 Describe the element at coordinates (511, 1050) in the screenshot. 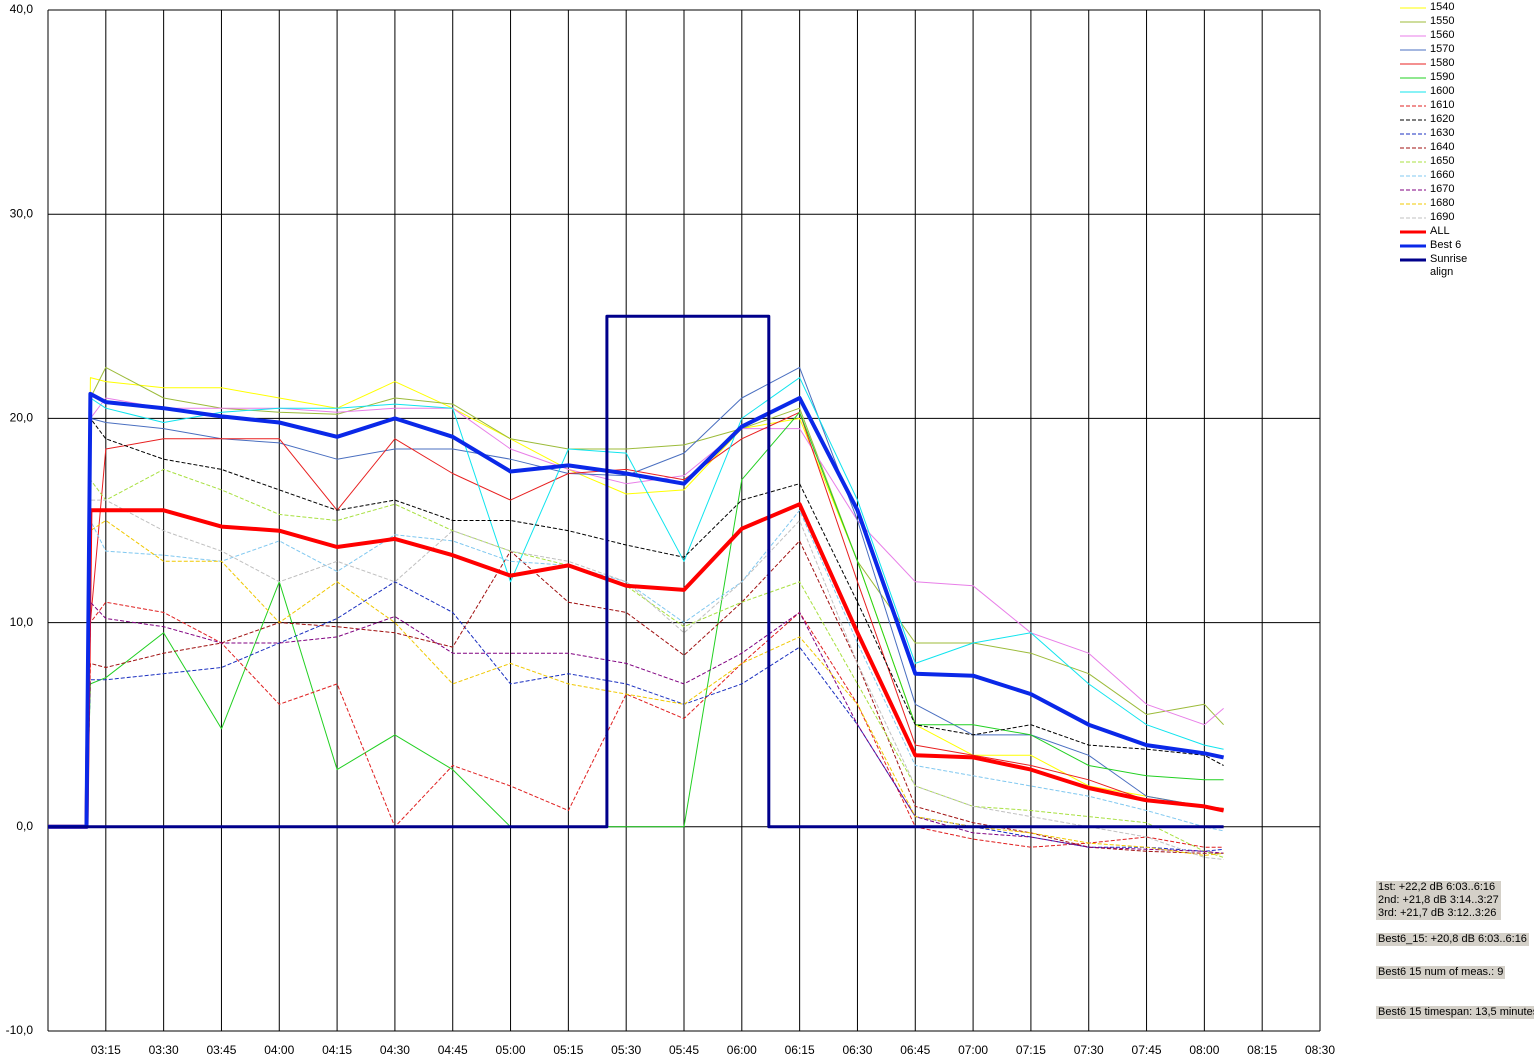

I see `x-tick-label: 05:00` at that location.